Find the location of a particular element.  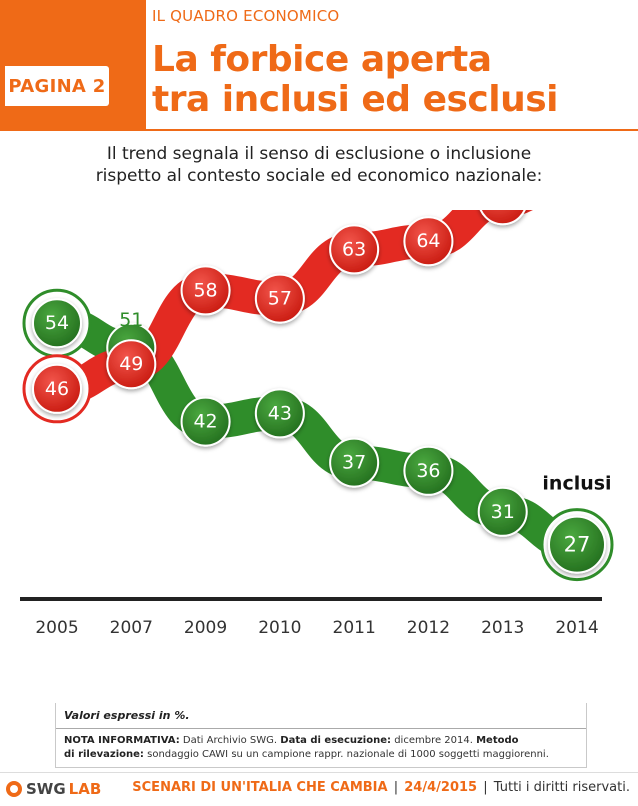

esclusi-data-label: 69 is located at coordinates (503, 210).